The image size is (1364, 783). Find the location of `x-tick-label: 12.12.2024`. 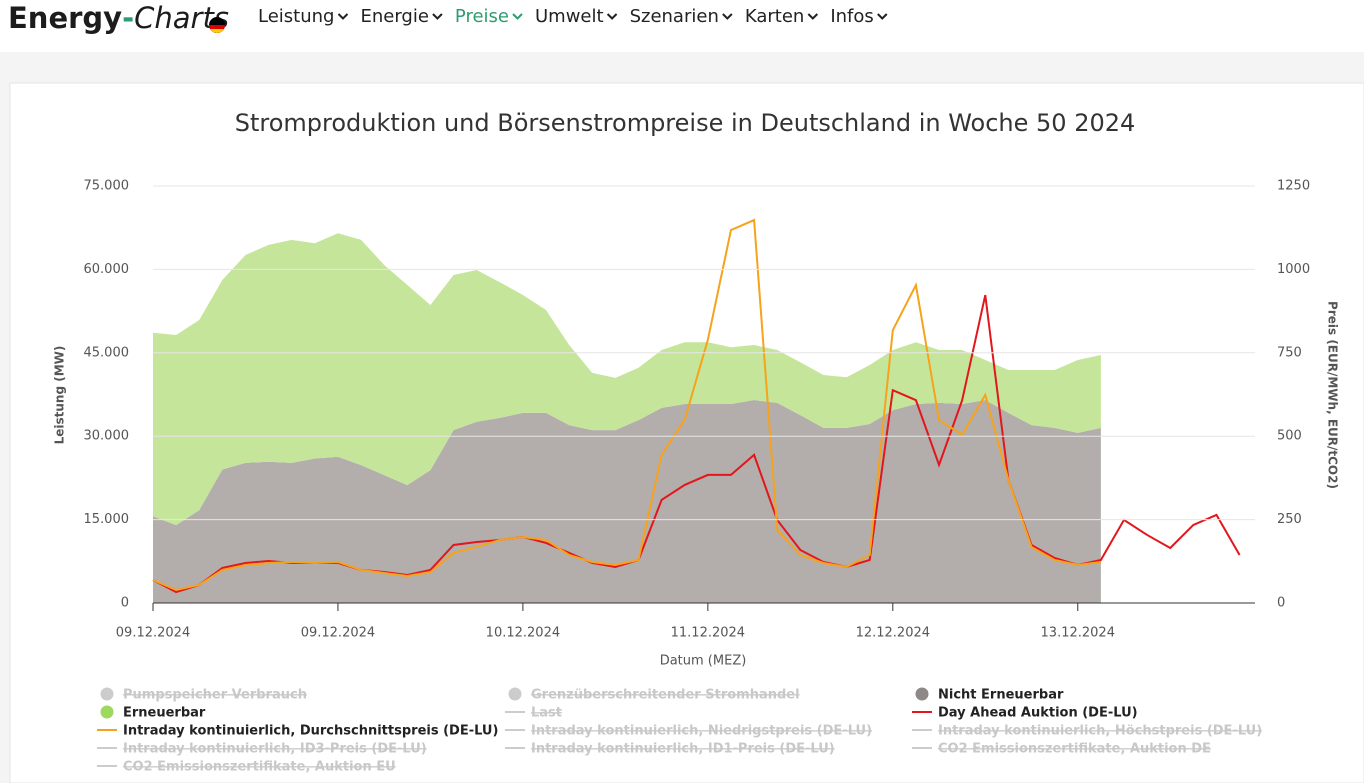

x-tick-label: 12.12.2024 is located at coordinates (893, 633).